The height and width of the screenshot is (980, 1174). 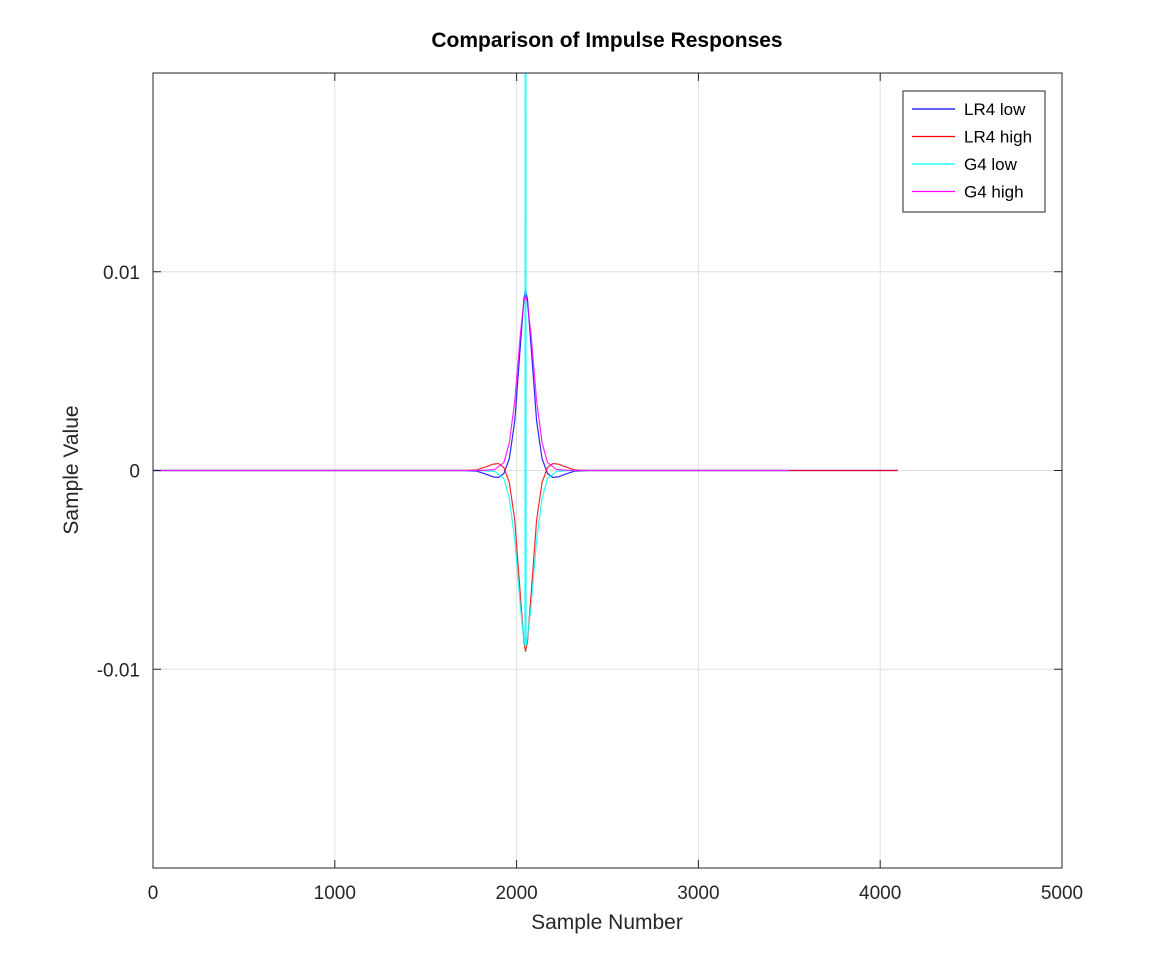 What do you see at coordinates (153, 893) in the screenshot?
I see `x-tick-label: 0` at bounding box center [153, 893].